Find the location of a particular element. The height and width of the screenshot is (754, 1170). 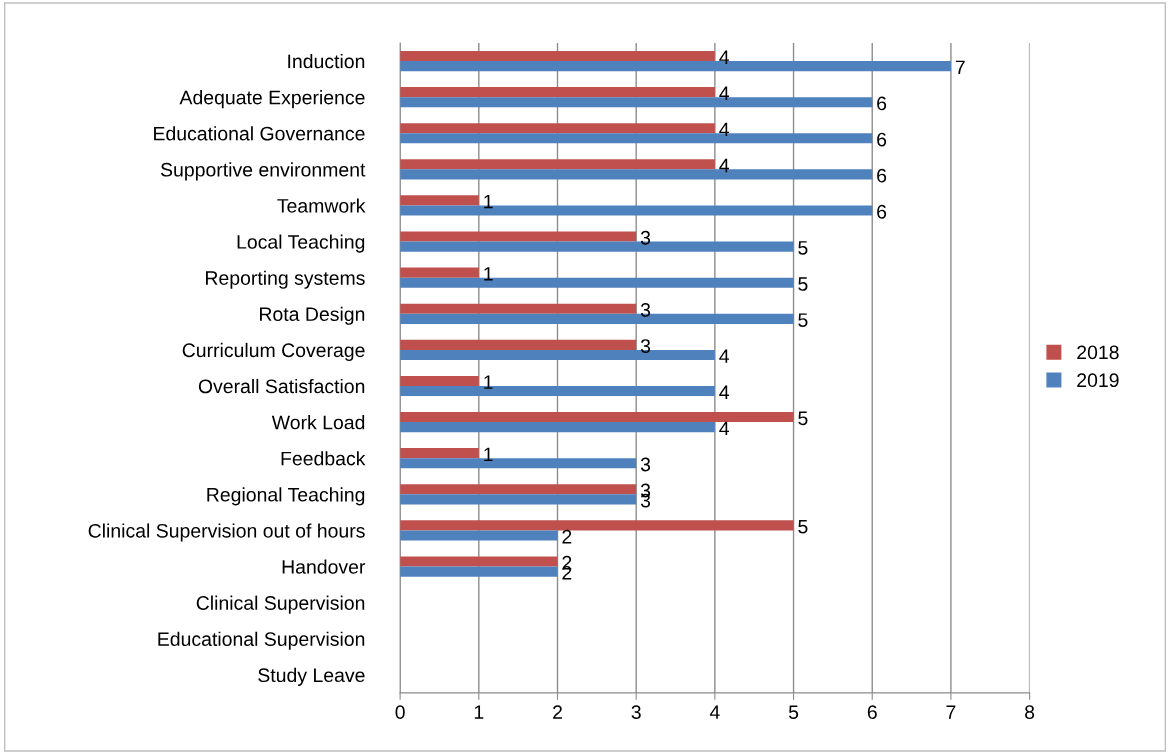

data-label: 2 is located at coordinates (567, 536).